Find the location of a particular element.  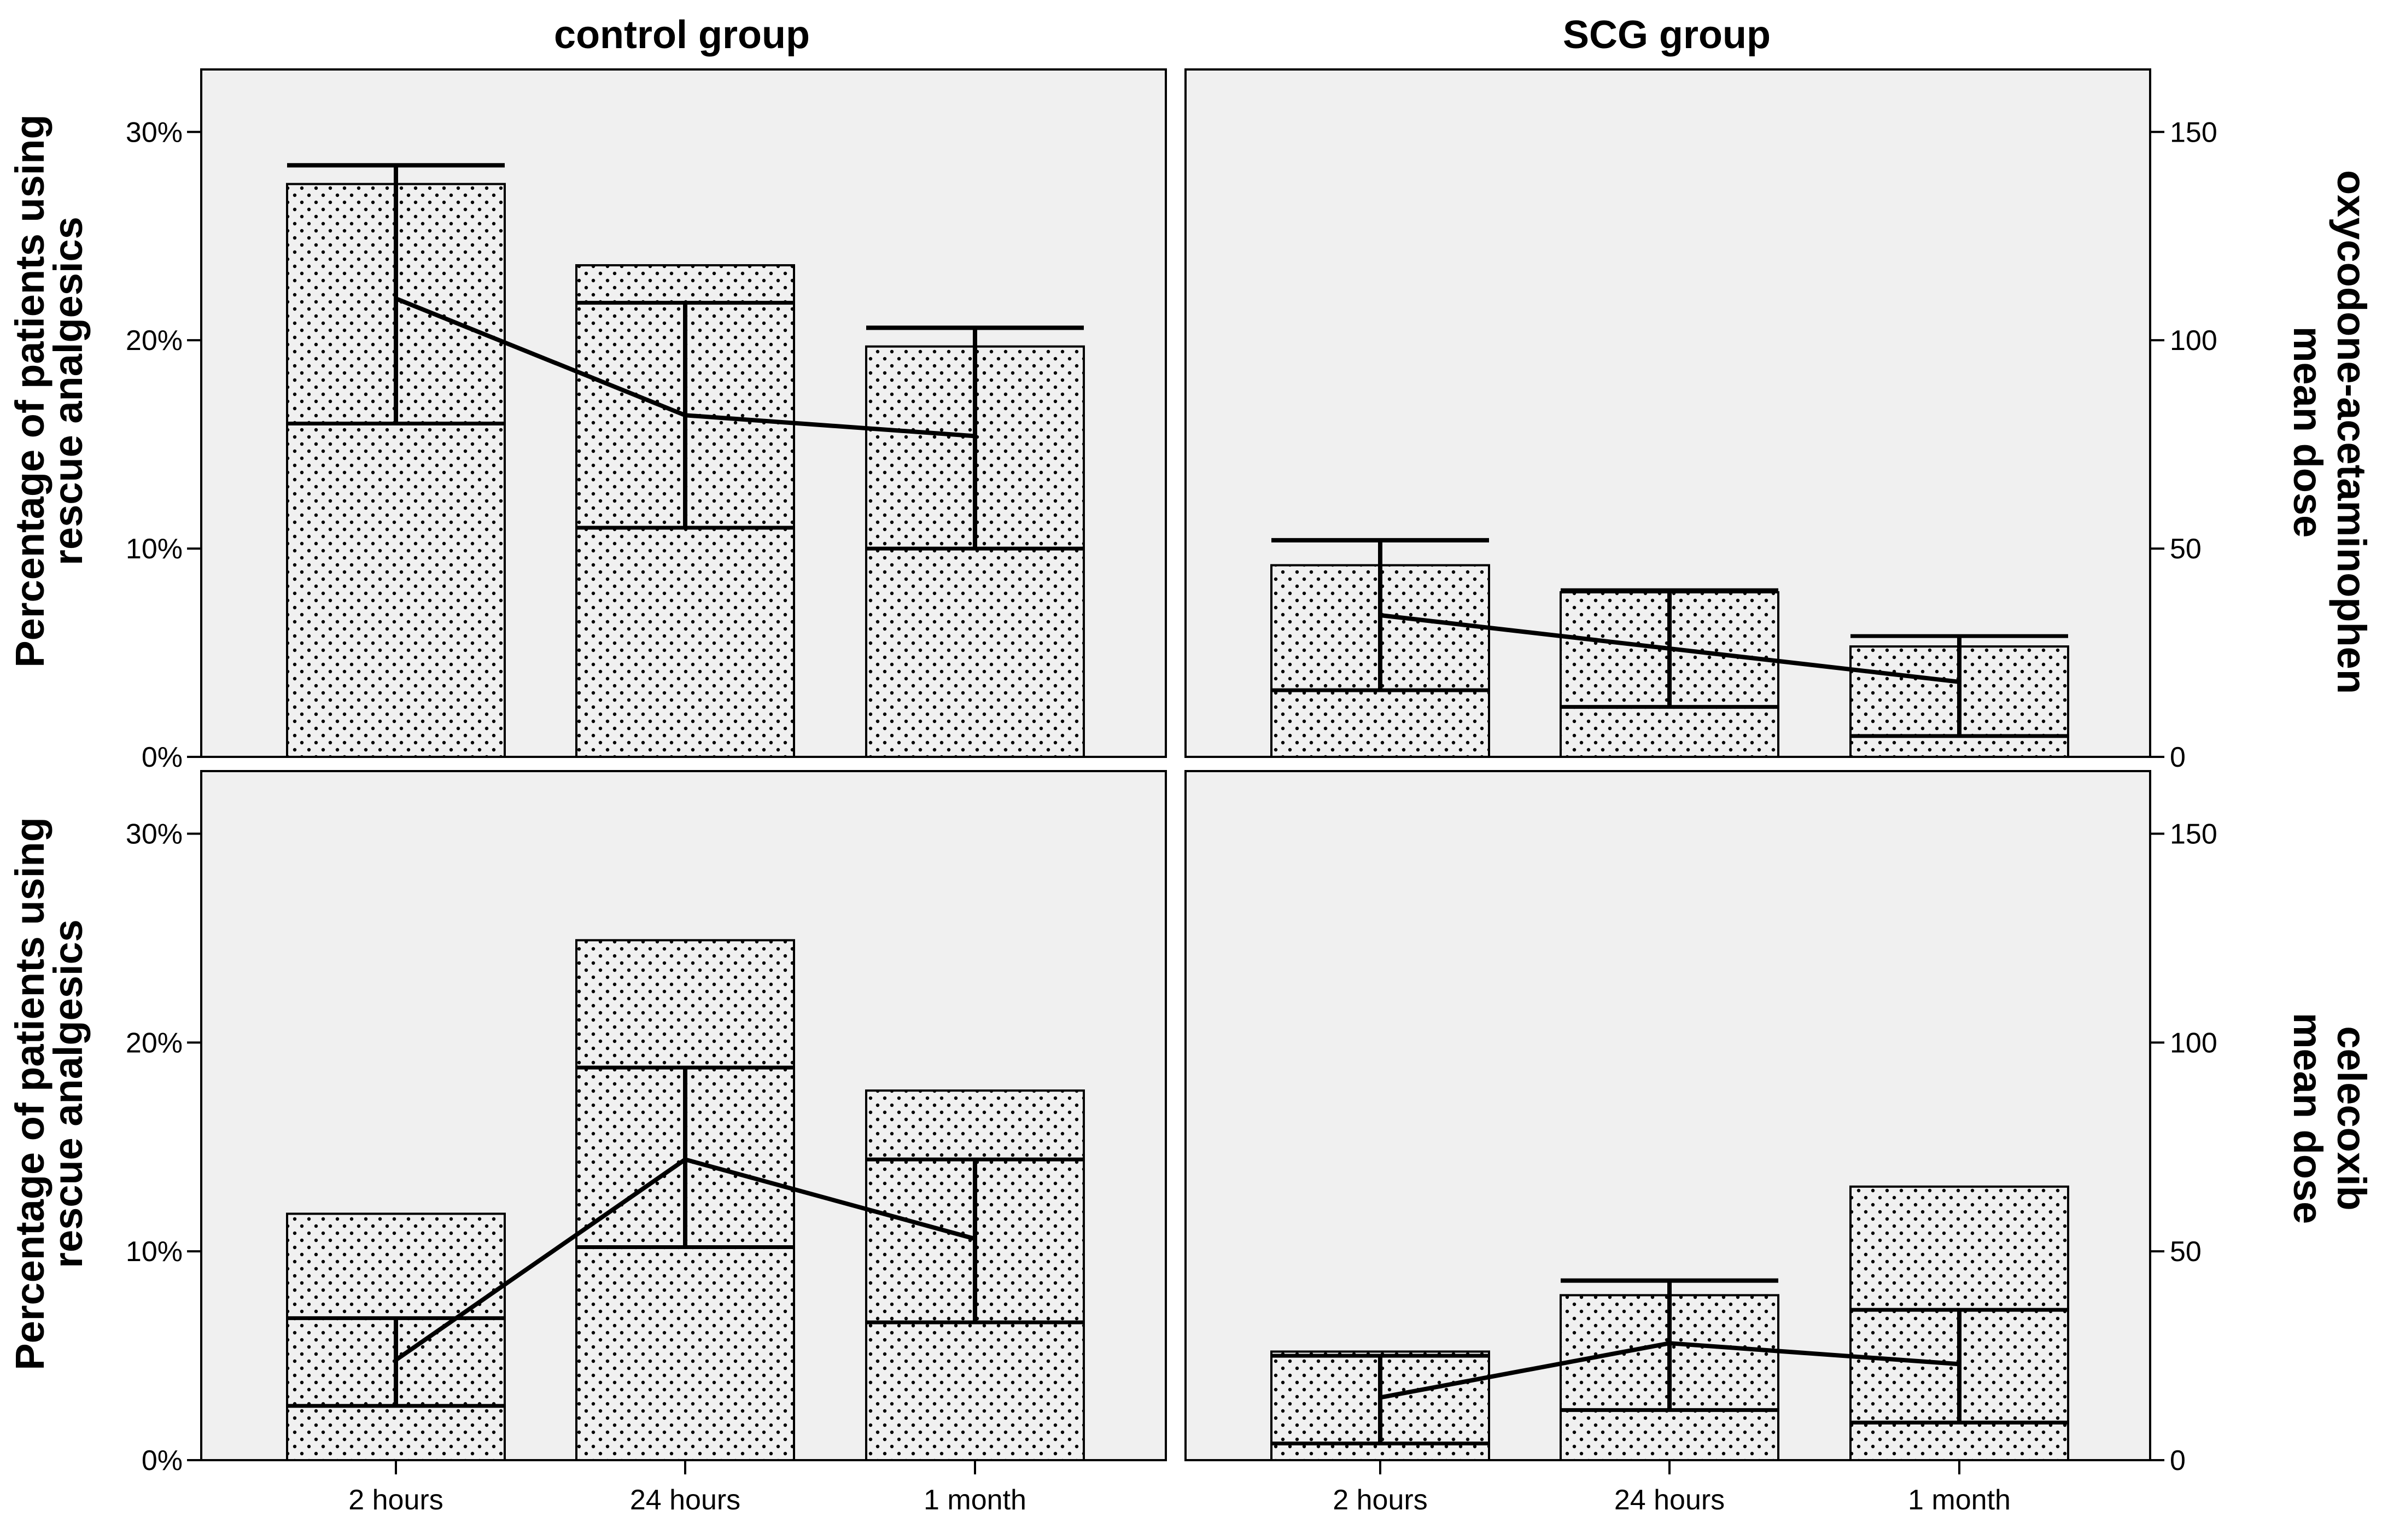

column-title-control: control group is located at coordinates (682, 35).